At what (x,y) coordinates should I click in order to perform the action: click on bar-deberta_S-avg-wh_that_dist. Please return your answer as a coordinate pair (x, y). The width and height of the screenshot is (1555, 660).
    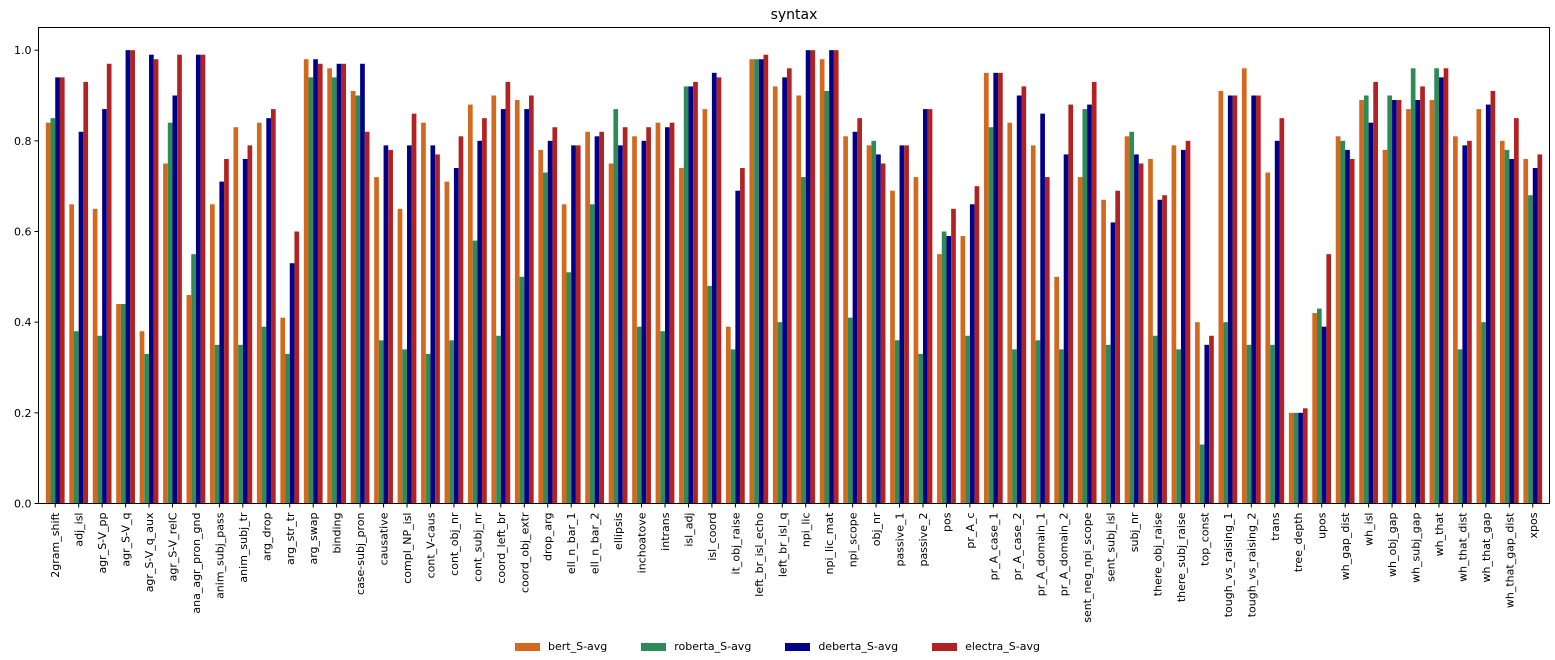
    Looking at the image, I should click on (1465, 324).